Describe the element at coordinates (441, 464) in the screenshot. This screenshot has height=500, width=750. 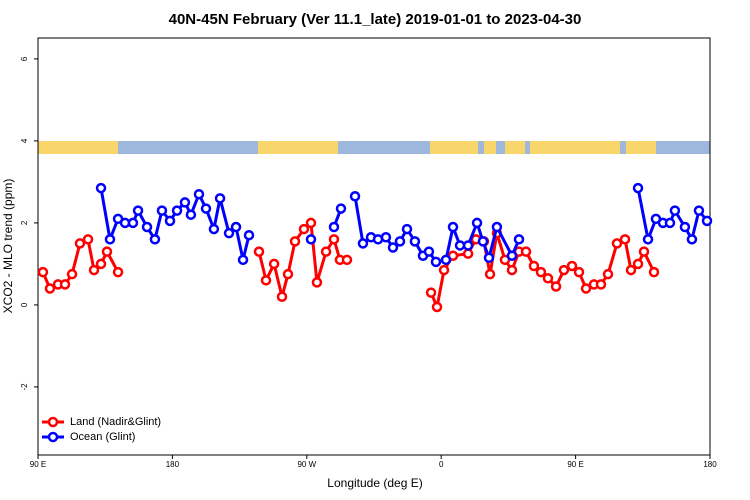
I see `x-tick-label: 0` at that location.